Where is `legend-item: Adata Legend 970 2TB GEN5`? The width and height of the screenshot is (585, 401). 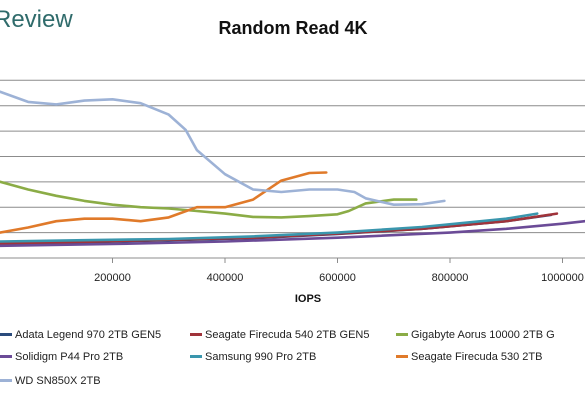 legend-item: Adata Legend 970 2TB GEN5 is located at coordinates (80, 335).